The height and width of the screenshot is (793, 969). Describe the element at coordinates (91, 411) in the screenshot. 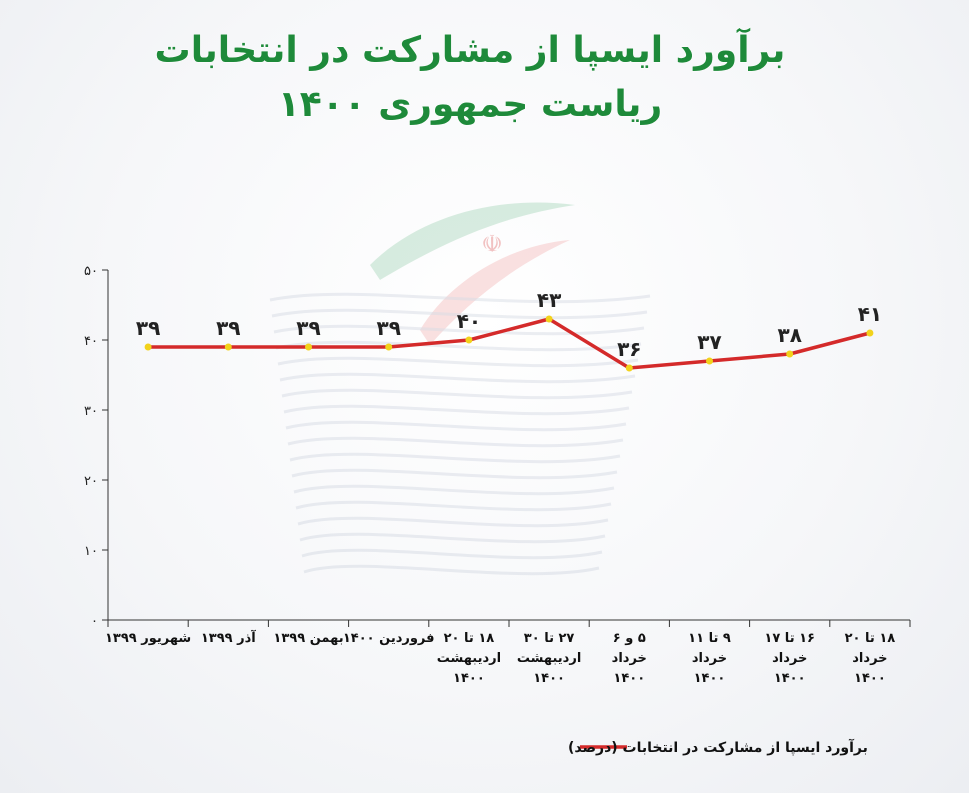

I see `y-tick-label: ۳۰` at that location.